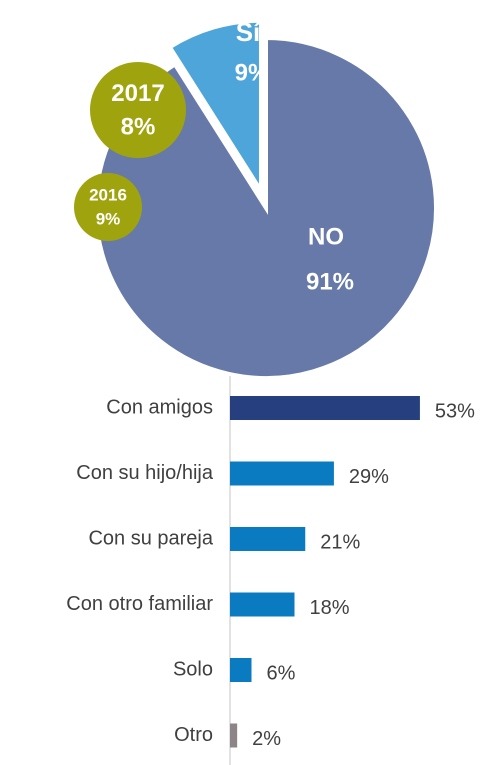  What do you see at coordinates (266, 739) in the screenshot?
I see `value-label: 2%` at bounding box center [266, 739].